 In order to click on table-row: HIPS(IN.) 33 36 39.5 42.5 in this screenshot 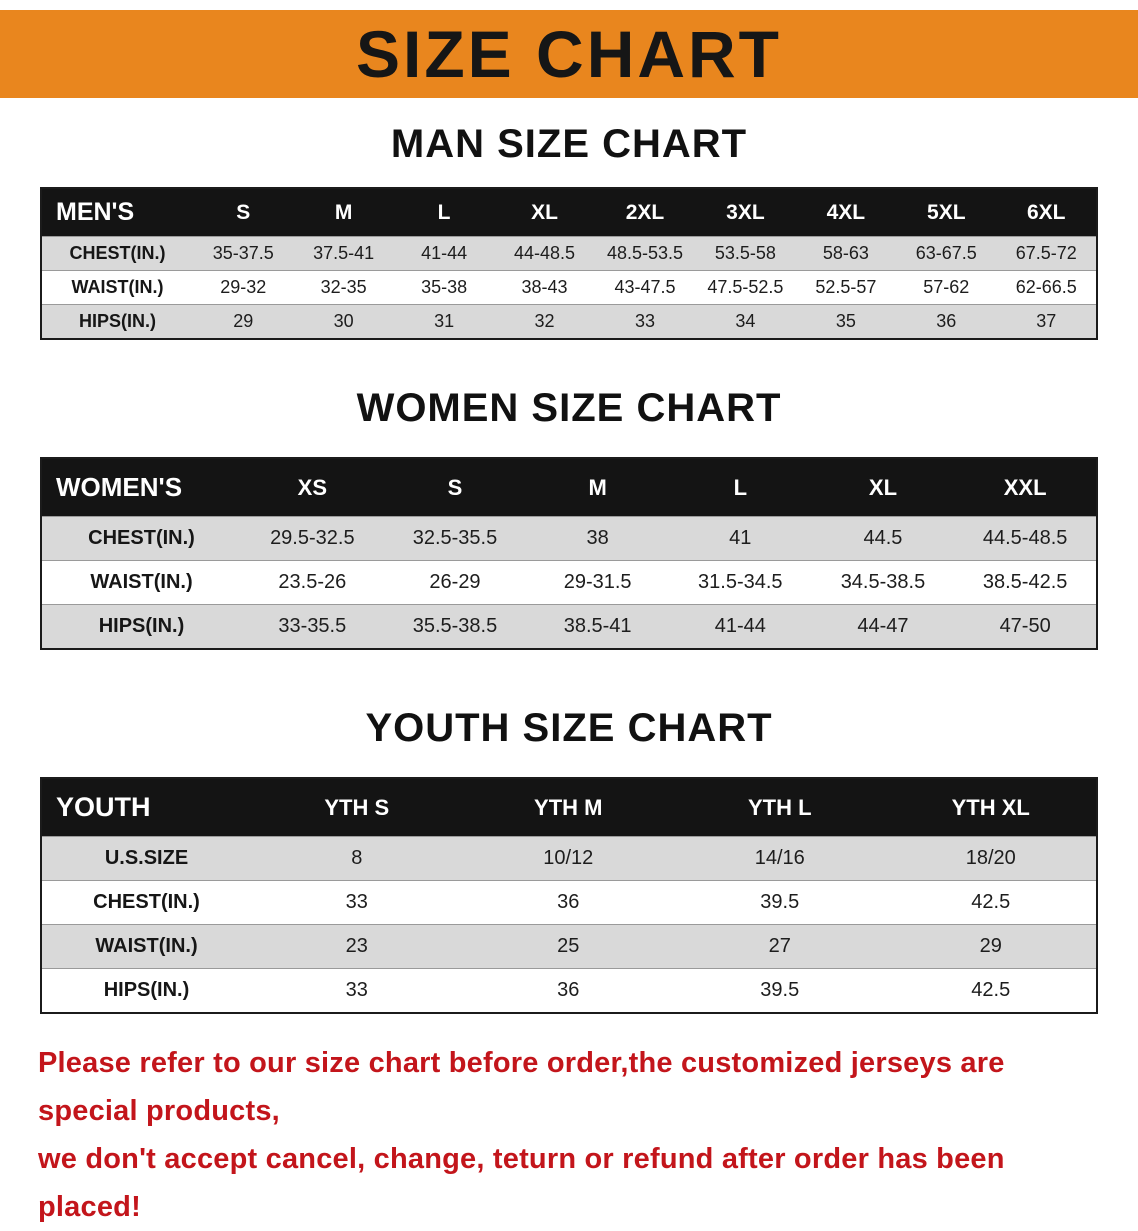, I will do `click(569, 990)`.